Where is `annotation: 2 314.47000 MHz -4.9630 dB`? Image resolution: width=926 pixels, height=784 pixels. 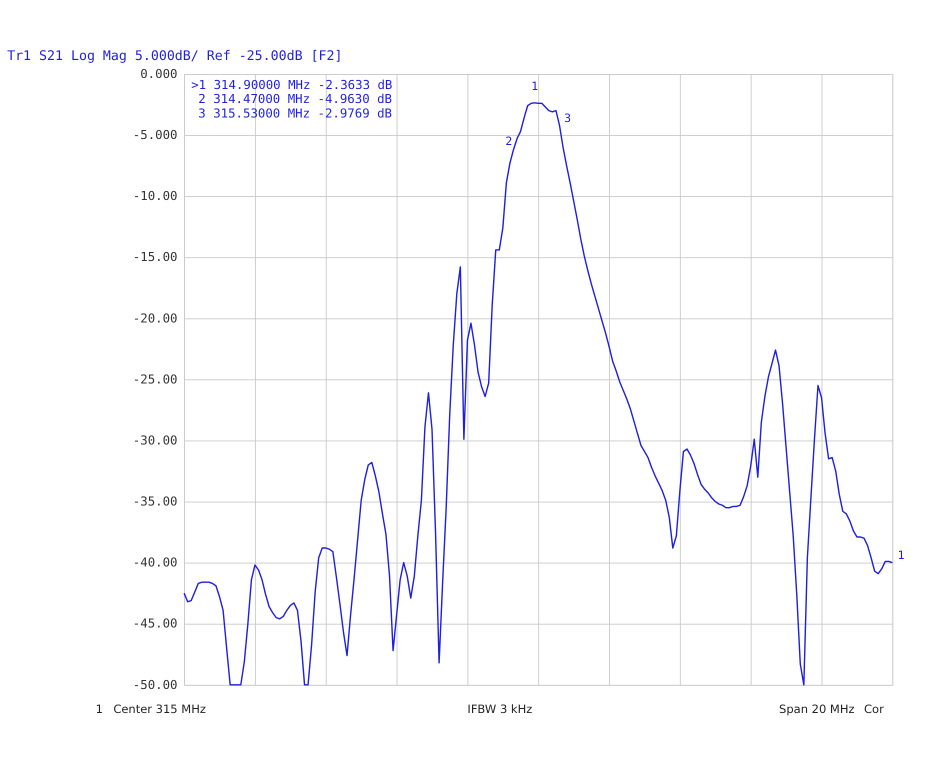
annotation: 2 314.47000 MHz -4.9630 dB is located at coordinates (295, 98).